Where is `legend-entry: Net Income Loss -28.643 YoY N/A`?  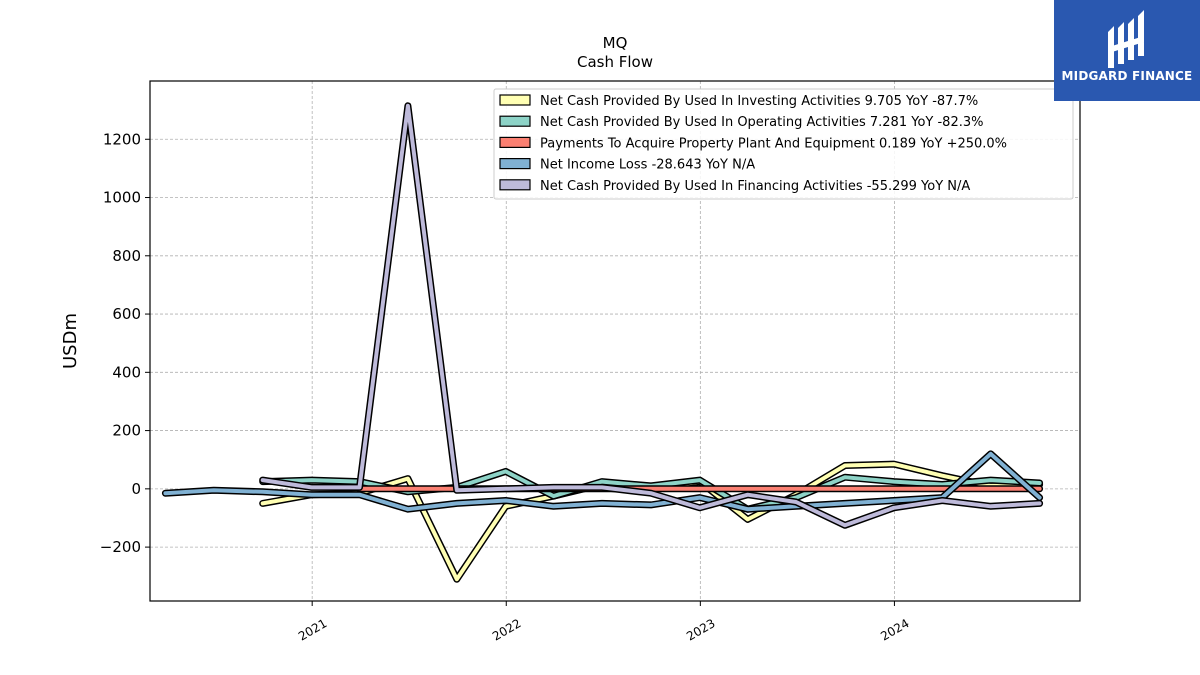 legend-entry: Net Income Loss -28.643 YoY N/A is located at coordinates (627, 165).